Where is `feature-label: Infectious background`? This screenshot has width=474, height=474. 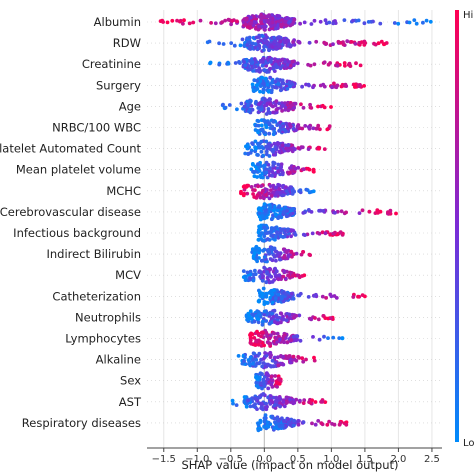
feature-label: Infectious background is located at coordinates (77, 233).